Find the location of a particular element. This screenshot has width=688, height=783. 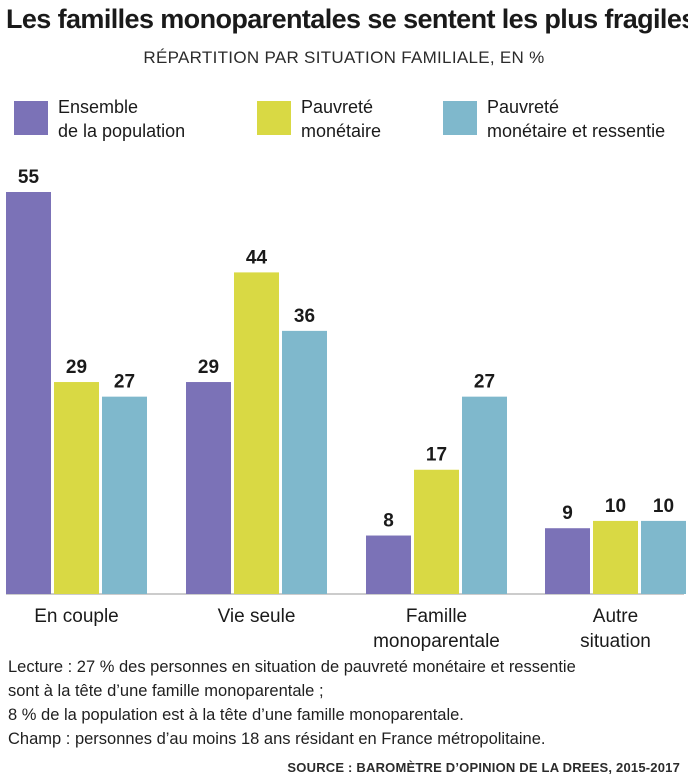

data-label: 17 is located at coordinates (436, 455).